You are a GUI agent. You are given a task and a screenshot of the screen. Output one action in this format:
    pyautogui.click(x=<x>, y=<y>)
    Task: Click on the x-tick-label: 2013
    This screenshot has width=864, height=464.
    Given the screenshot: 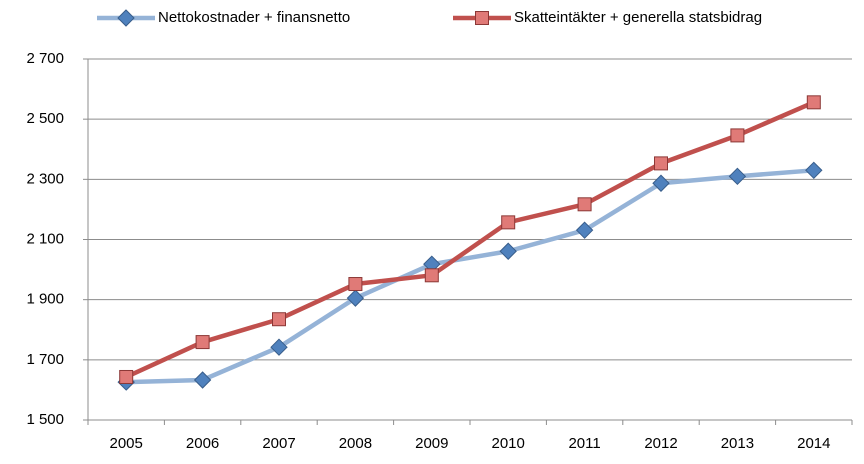 What is the action you would take?
    pyautogui.click(x=737, y=443)
    